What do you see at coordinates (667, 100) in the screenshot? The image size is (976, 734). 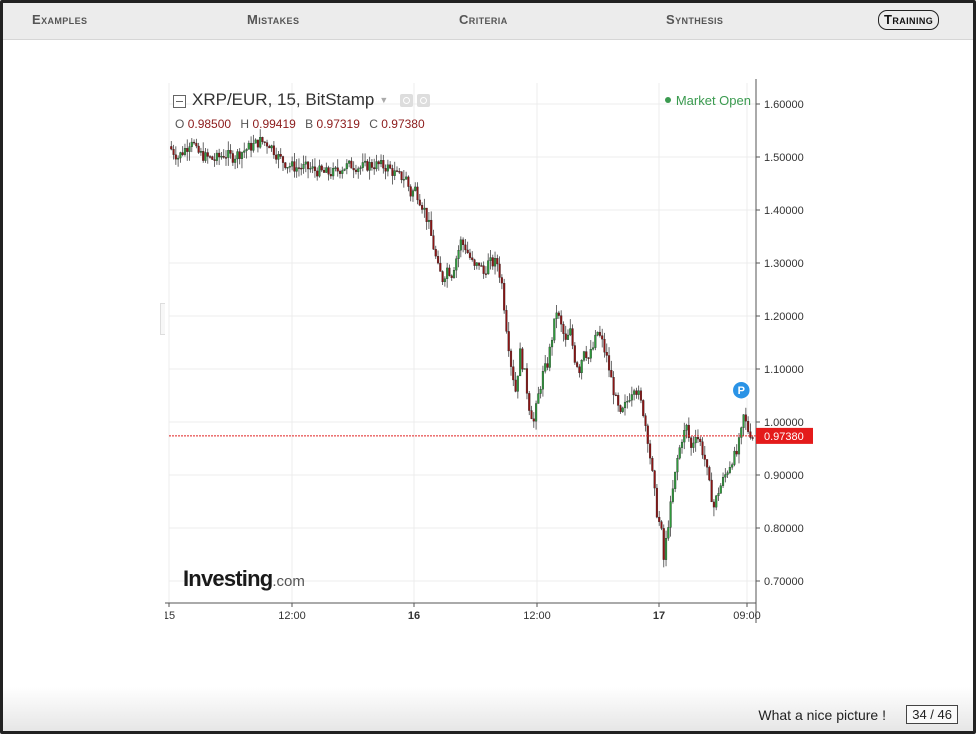 I see `status-dot-icon` at bounding box center [667, 100].